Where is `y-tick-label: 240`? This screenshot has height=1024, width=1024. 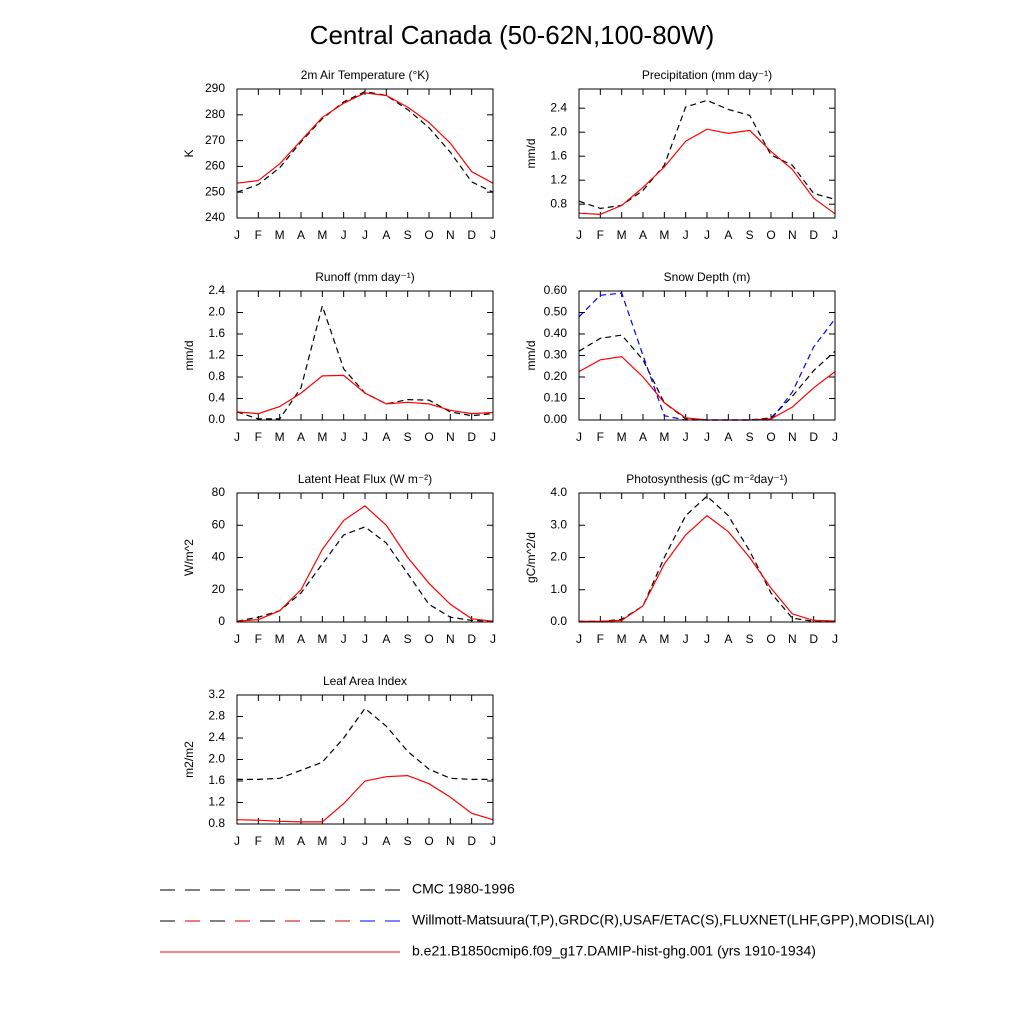 y-tick-label: 240 is located at coordinates (215, 217).